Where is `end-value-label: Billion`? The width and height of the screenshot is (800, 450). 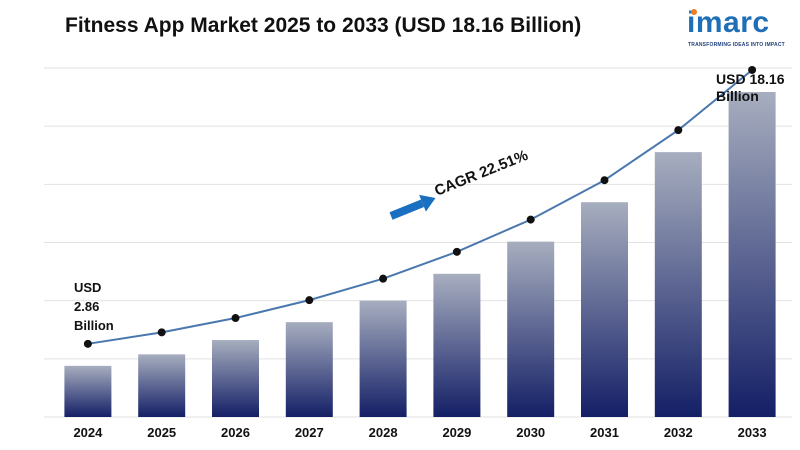 end-value-label: Billion is located at coordinates (737, 96).